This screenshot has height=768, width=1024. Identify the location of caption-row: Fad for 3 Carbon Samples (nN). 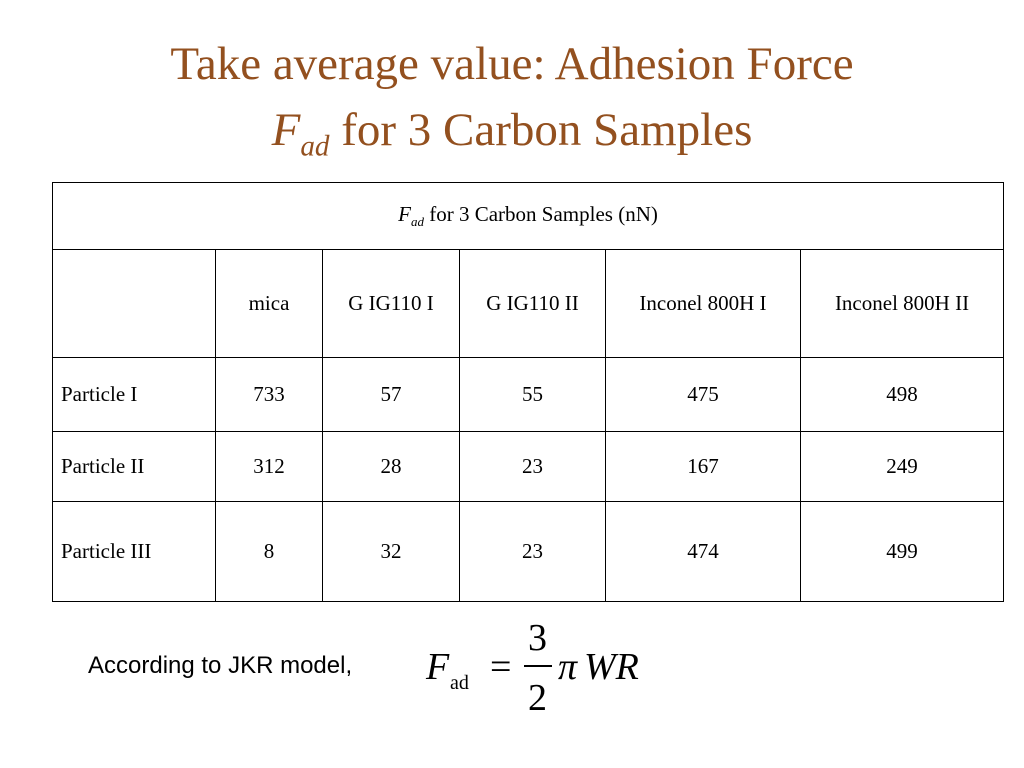
(528, 216).